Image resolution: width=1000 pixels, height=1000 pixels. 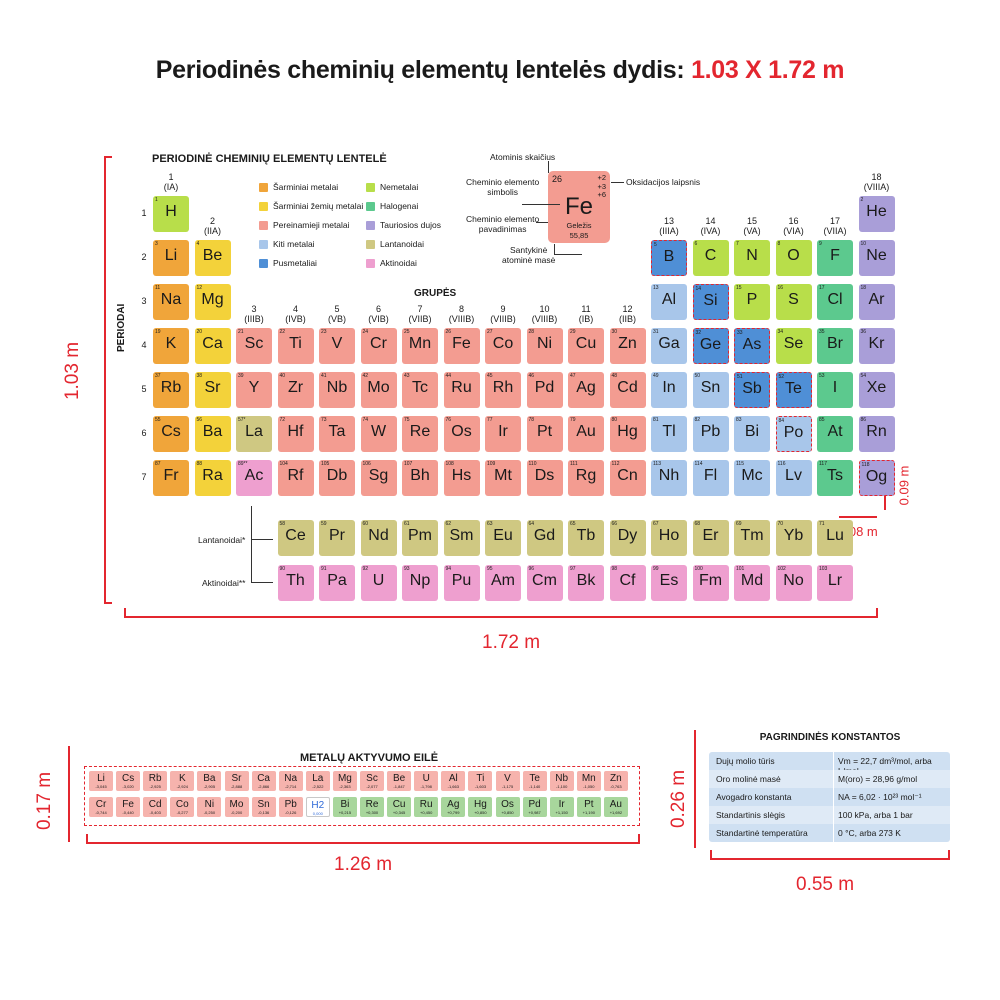 What do you see at coordinates (511, 642) in the screenshot?
I see `table-width-label: 1.72 m` at bounding box center [511, 642].